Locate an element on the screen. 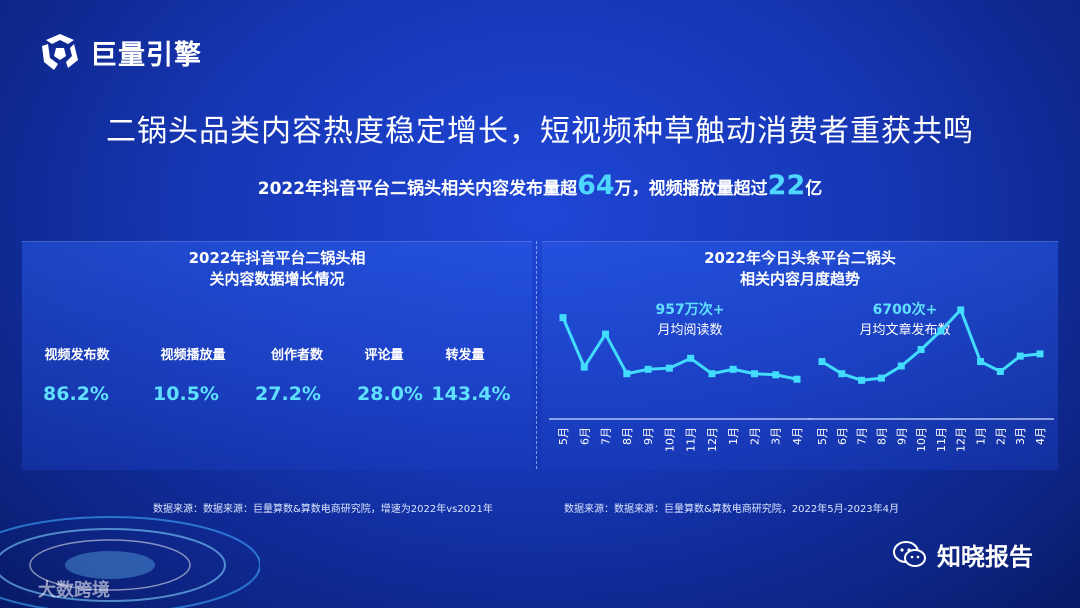 The width and height of the screenshot is (1080, 608). wechat-account: 知晓报告 is located at coordinates (963, 554).